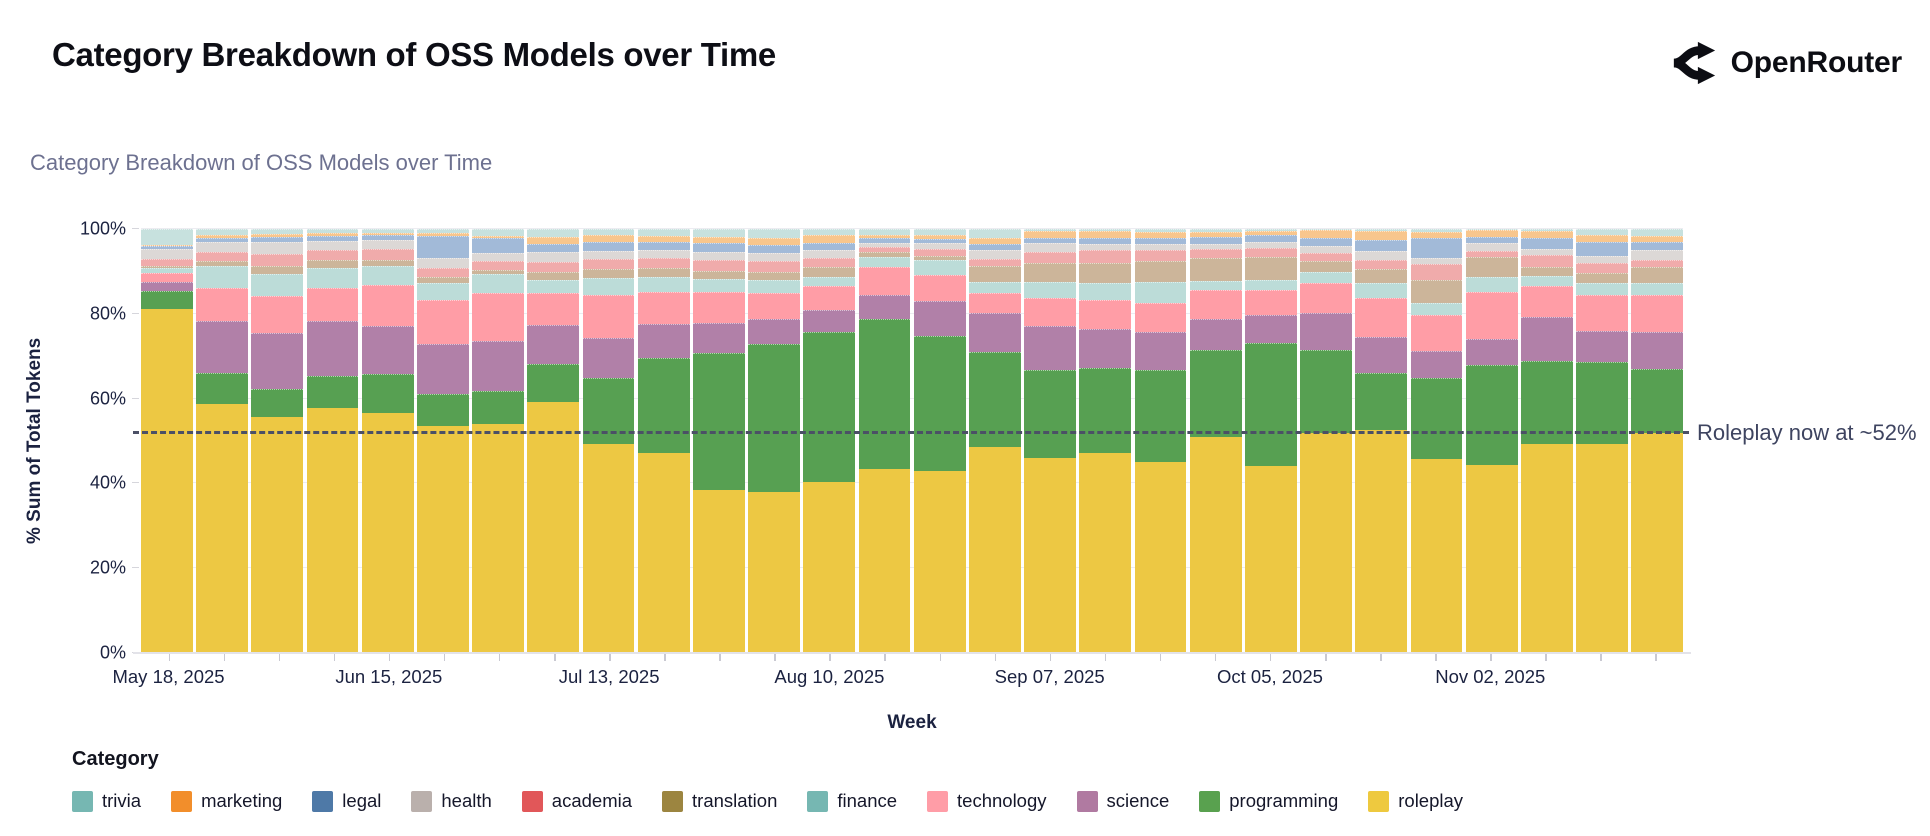  I want to click on legend-item-science: science, so click(1122, 801).